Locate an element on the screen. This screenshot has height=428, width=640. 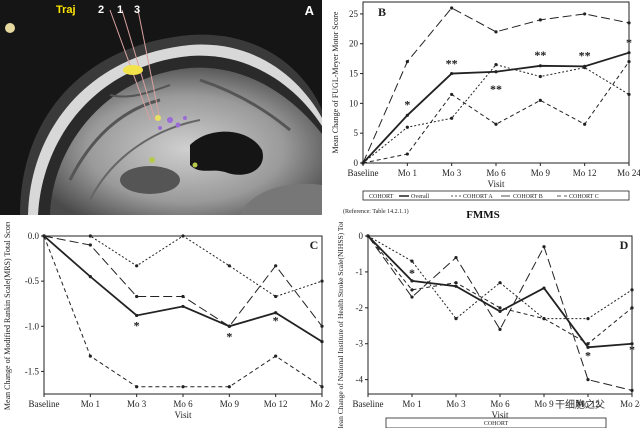
x-tick-label: Mo 24 is located at coordinates (320, 404).